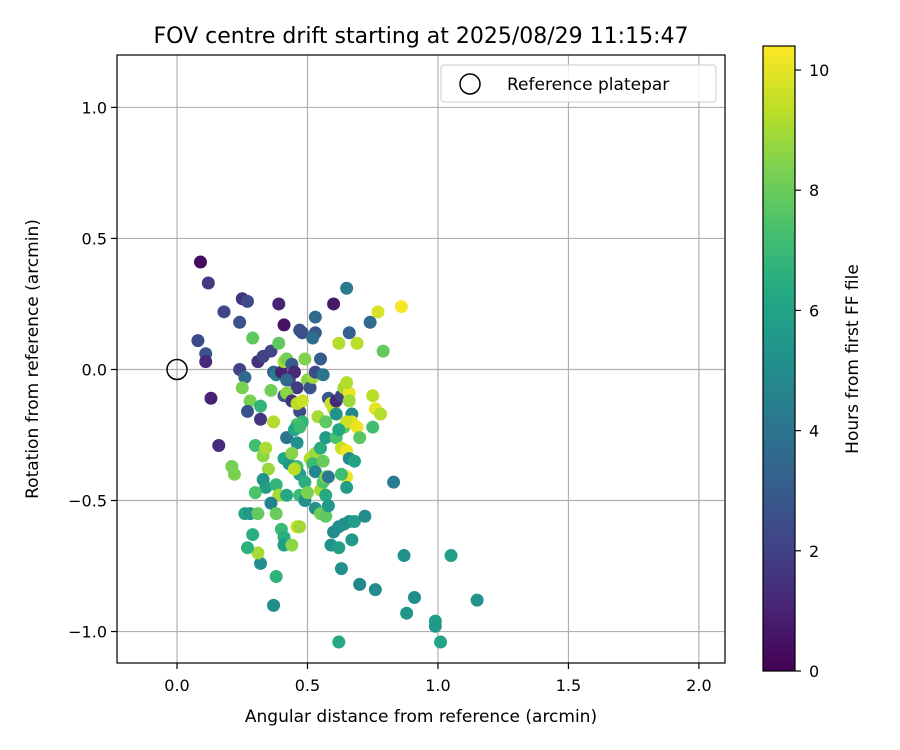 This screenshot has width=900, height=750. I want to click on legend: Reference platepar, so click(578, 83).